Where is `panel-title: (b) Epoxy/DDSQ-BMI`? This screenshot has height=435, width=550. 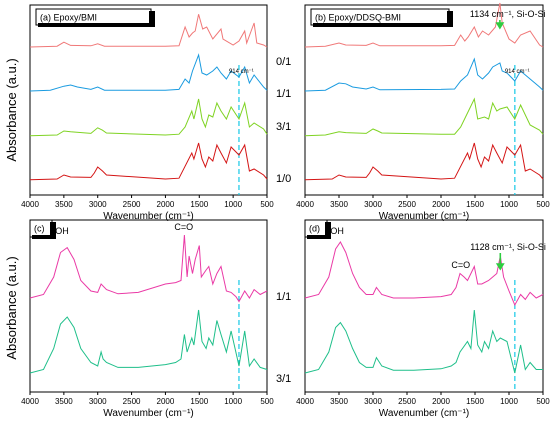
panel-title: (b) Epoxy/DDSQ-BMI is located at coordinates (358, 18).